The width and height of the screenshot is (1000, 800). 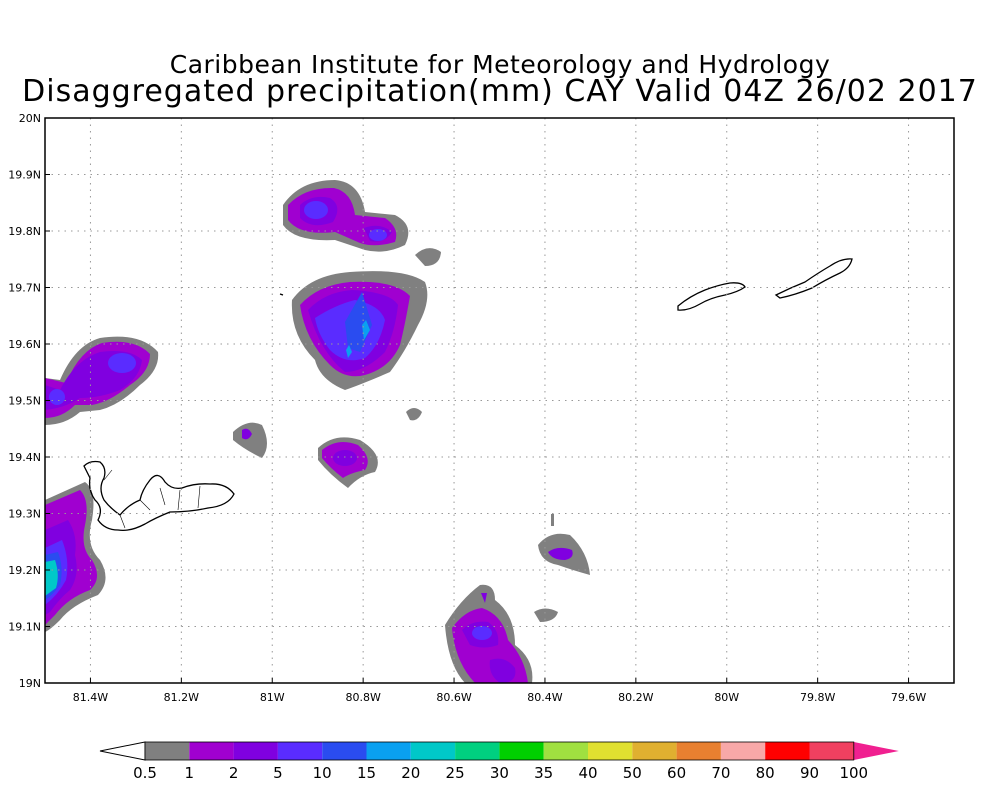 What do you see at coordinates (455, 773) in the screenshot?
I see `colorbar-label: 25` at bounding box center [455, 773].